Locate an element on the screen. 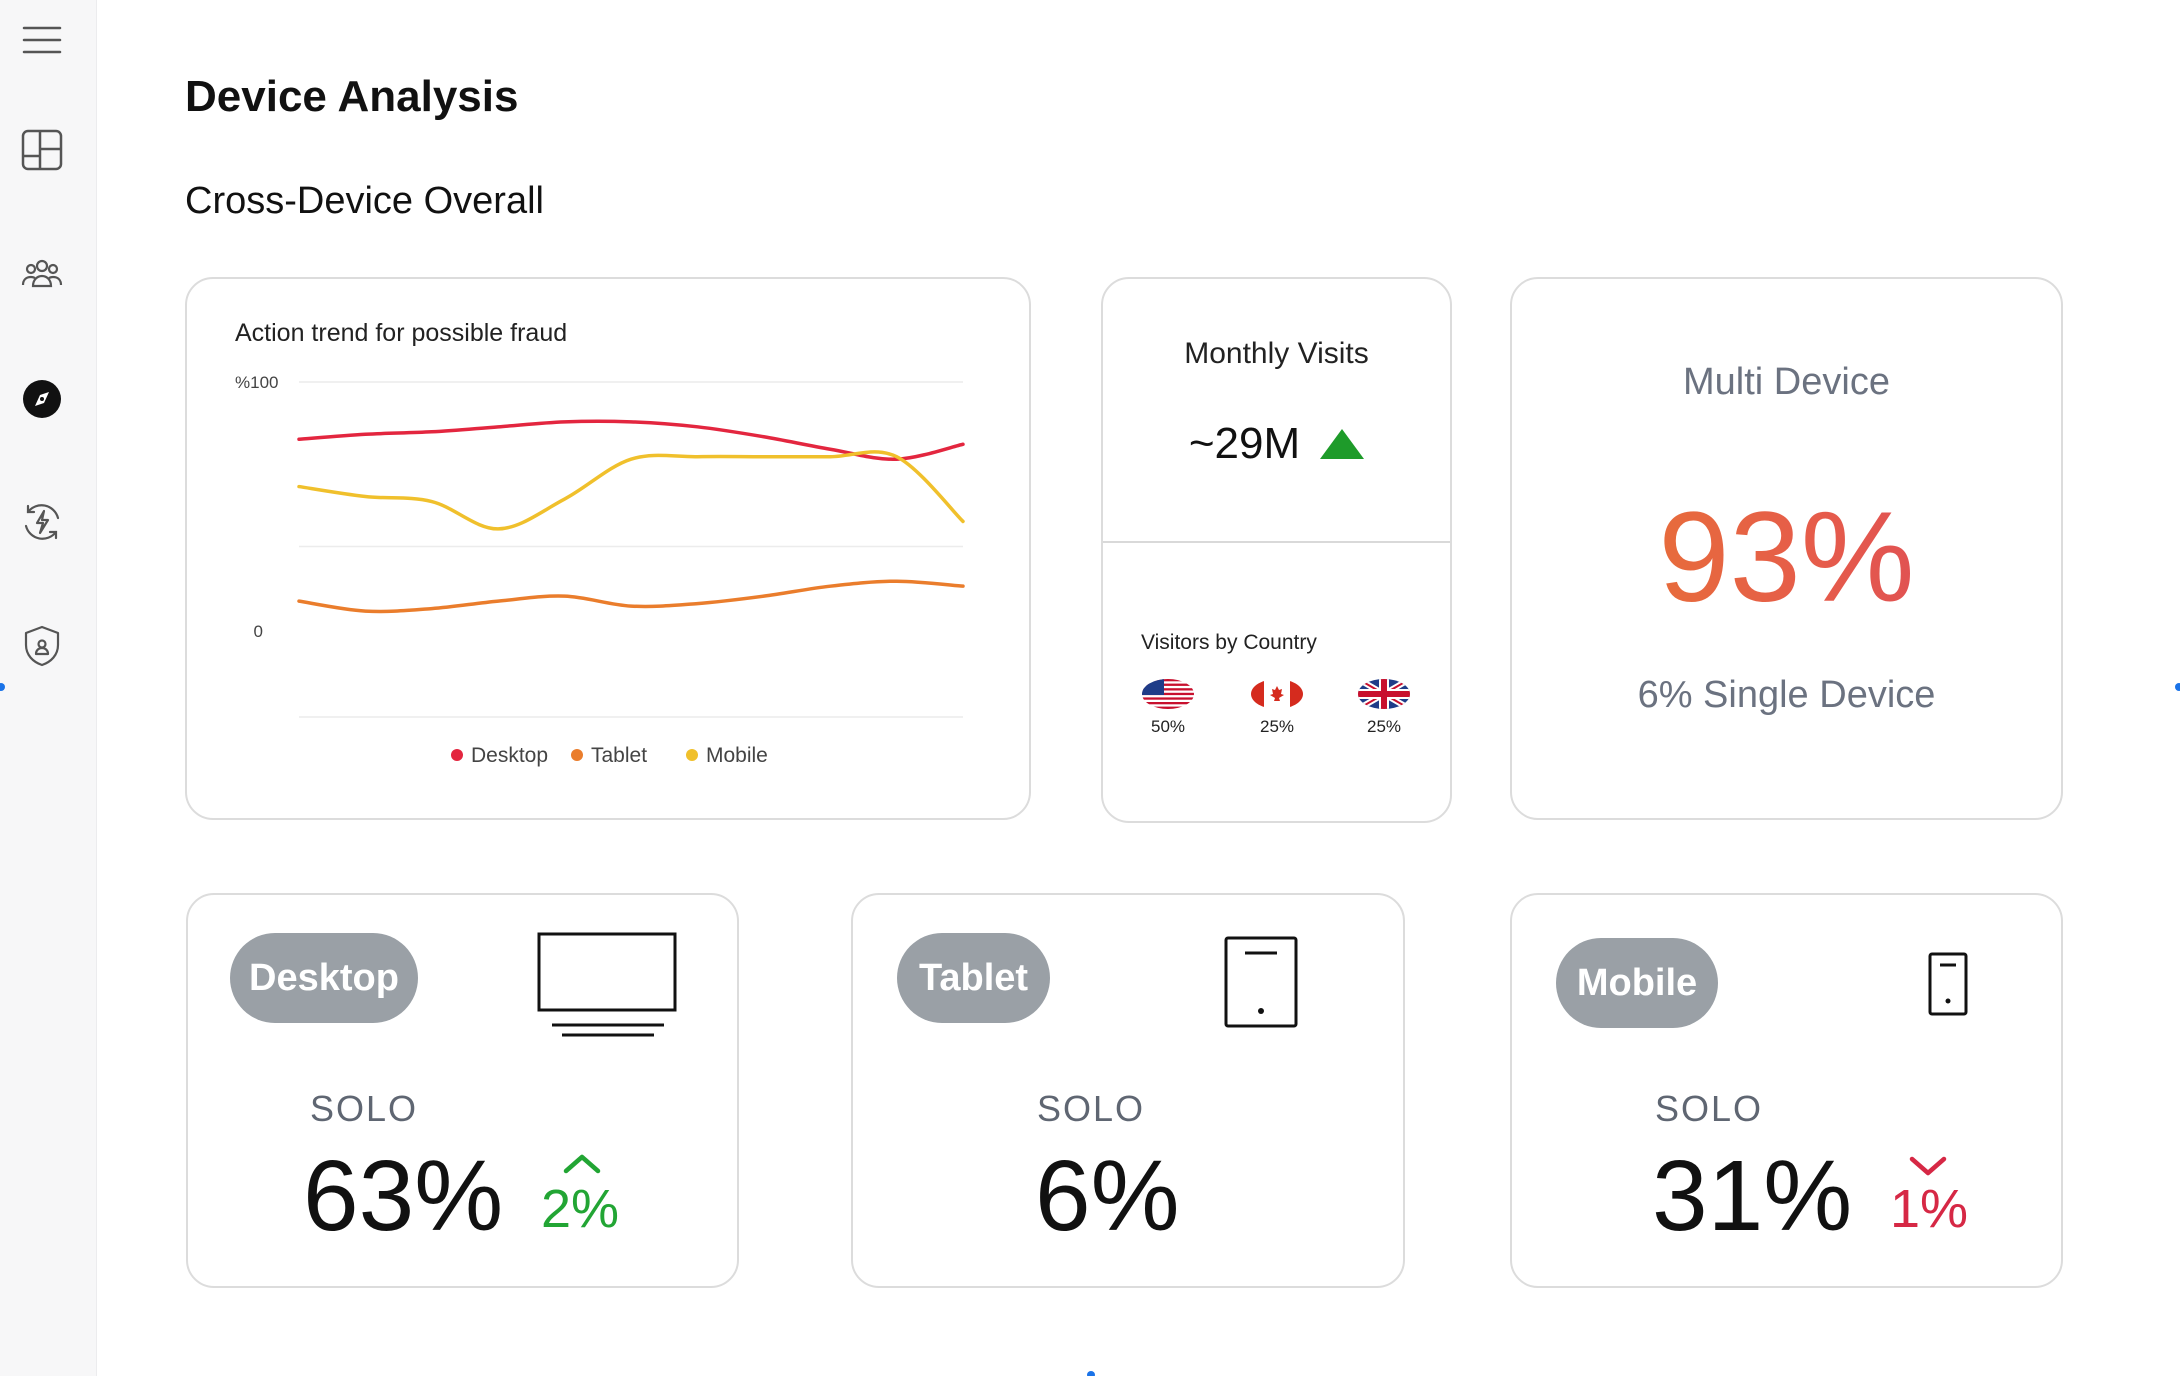  chevron-up-icon is located at coordinates (582, 1164).